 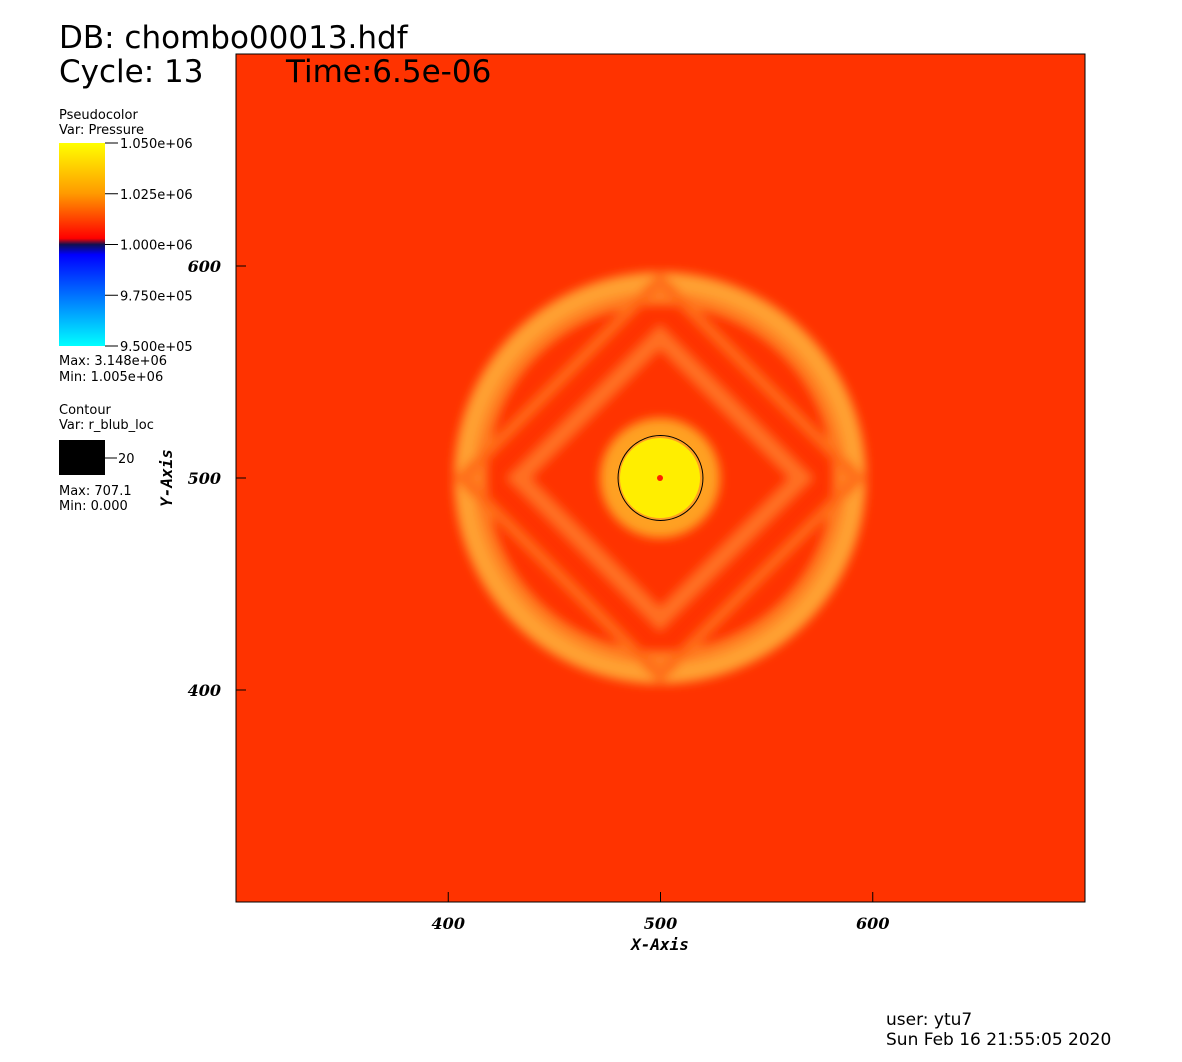 I want to click on colorbar-tick-label: 1.000e+06, so click(x=156, y=246).